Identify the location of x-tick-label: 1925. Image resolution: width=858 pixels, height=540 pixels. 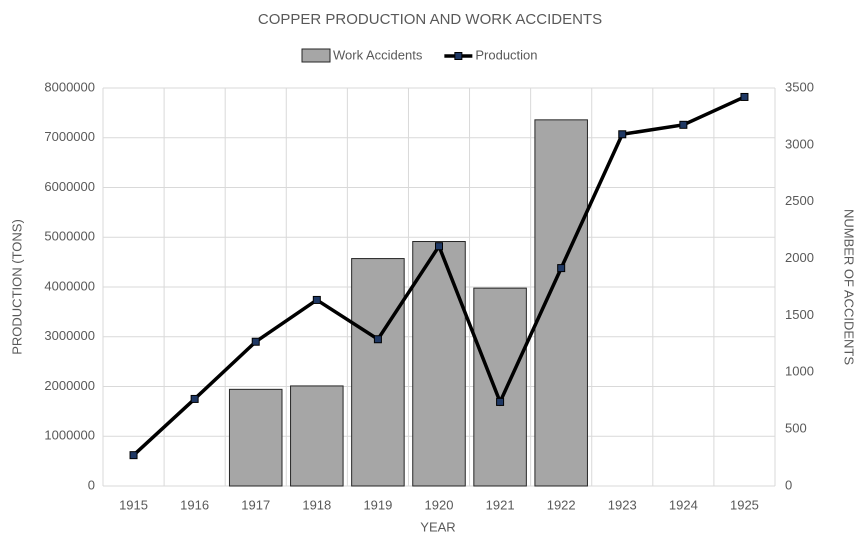
(744, 504).